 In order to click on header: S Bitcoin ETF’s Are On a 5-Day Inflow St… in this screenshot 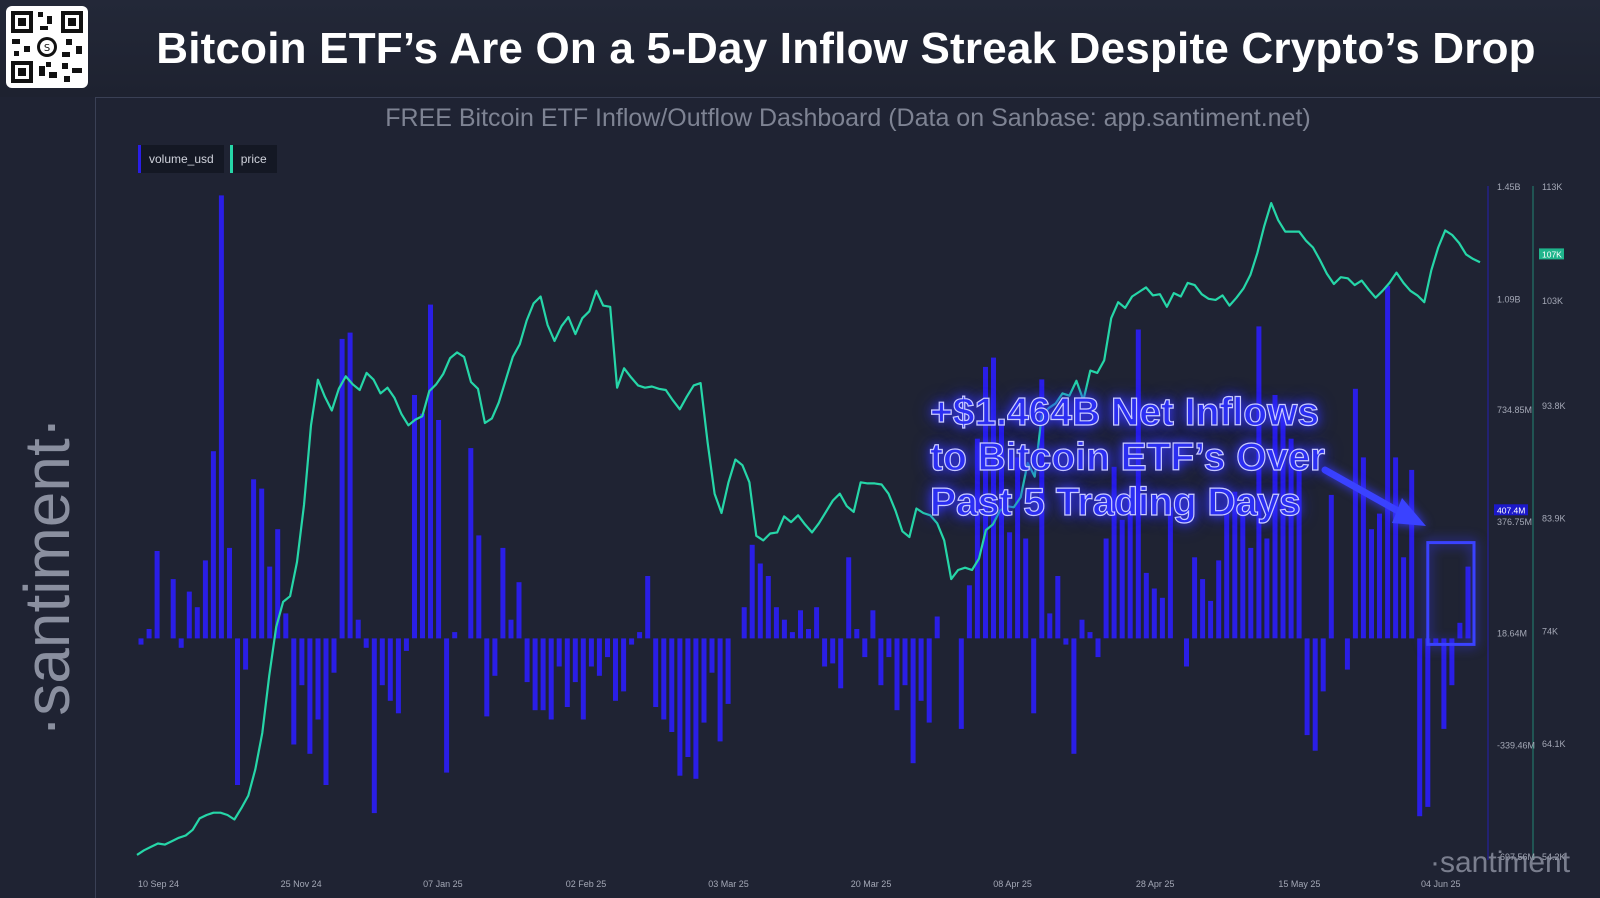, I will do `click(800, 49)`.